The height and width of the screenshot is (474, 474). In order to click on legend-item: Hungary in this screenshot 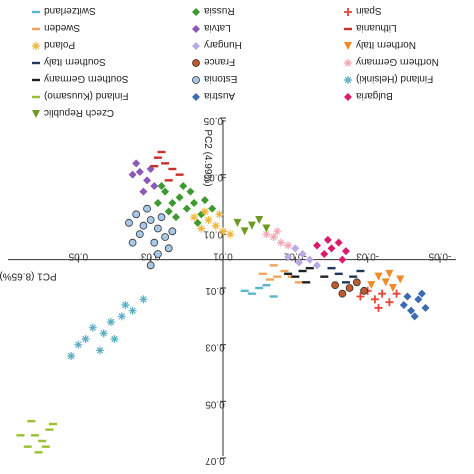, I will do `click(217, 44)`.